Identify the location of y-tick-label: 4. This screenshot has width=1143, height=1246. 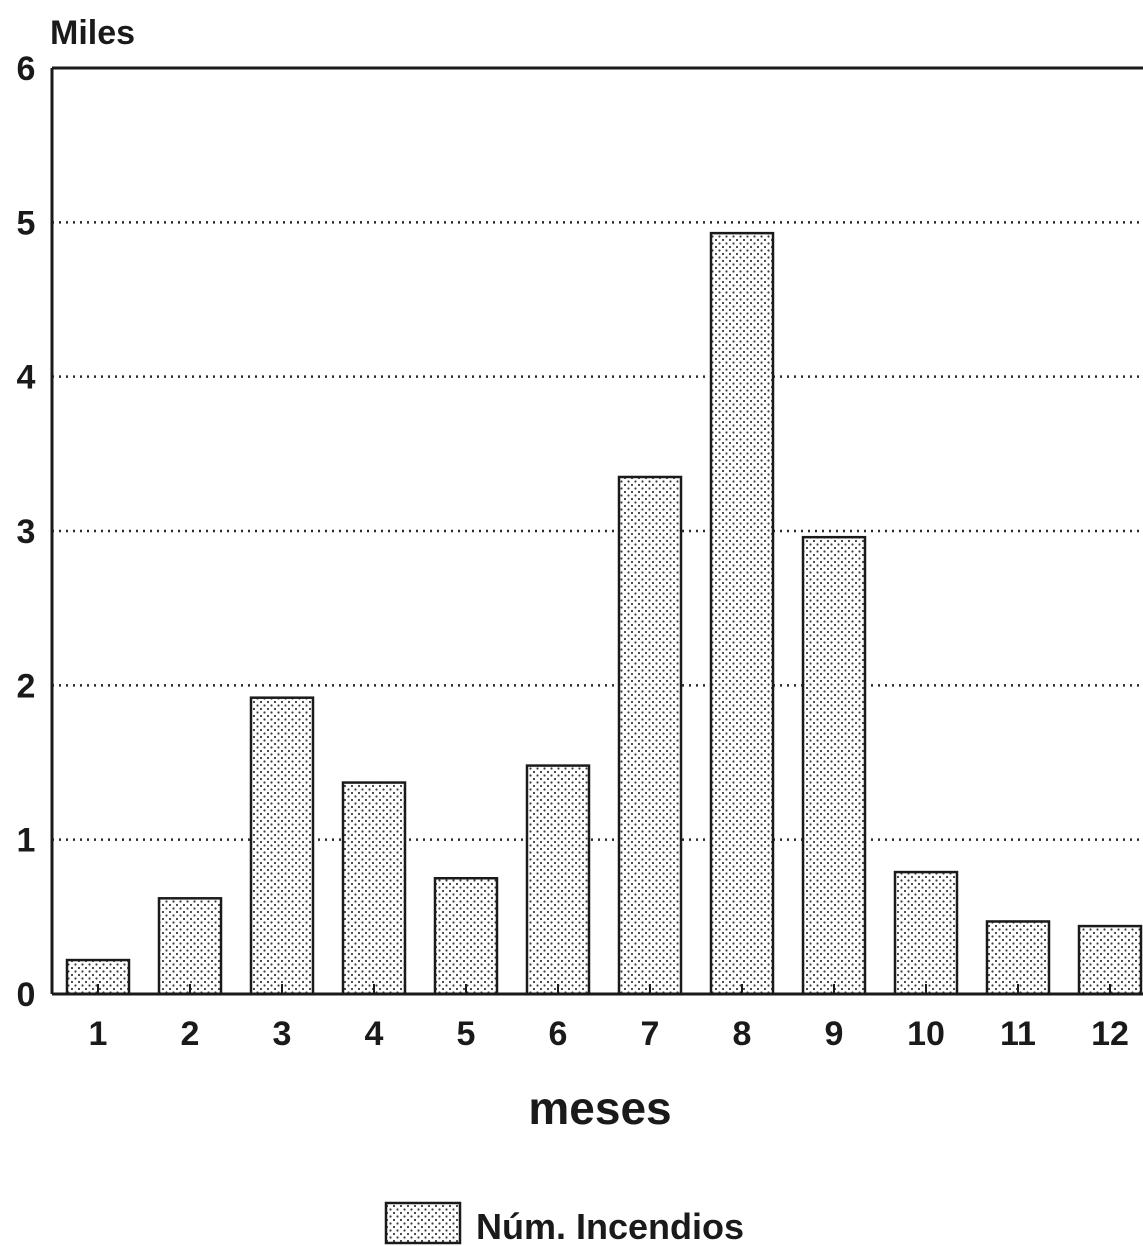
(26, 378).